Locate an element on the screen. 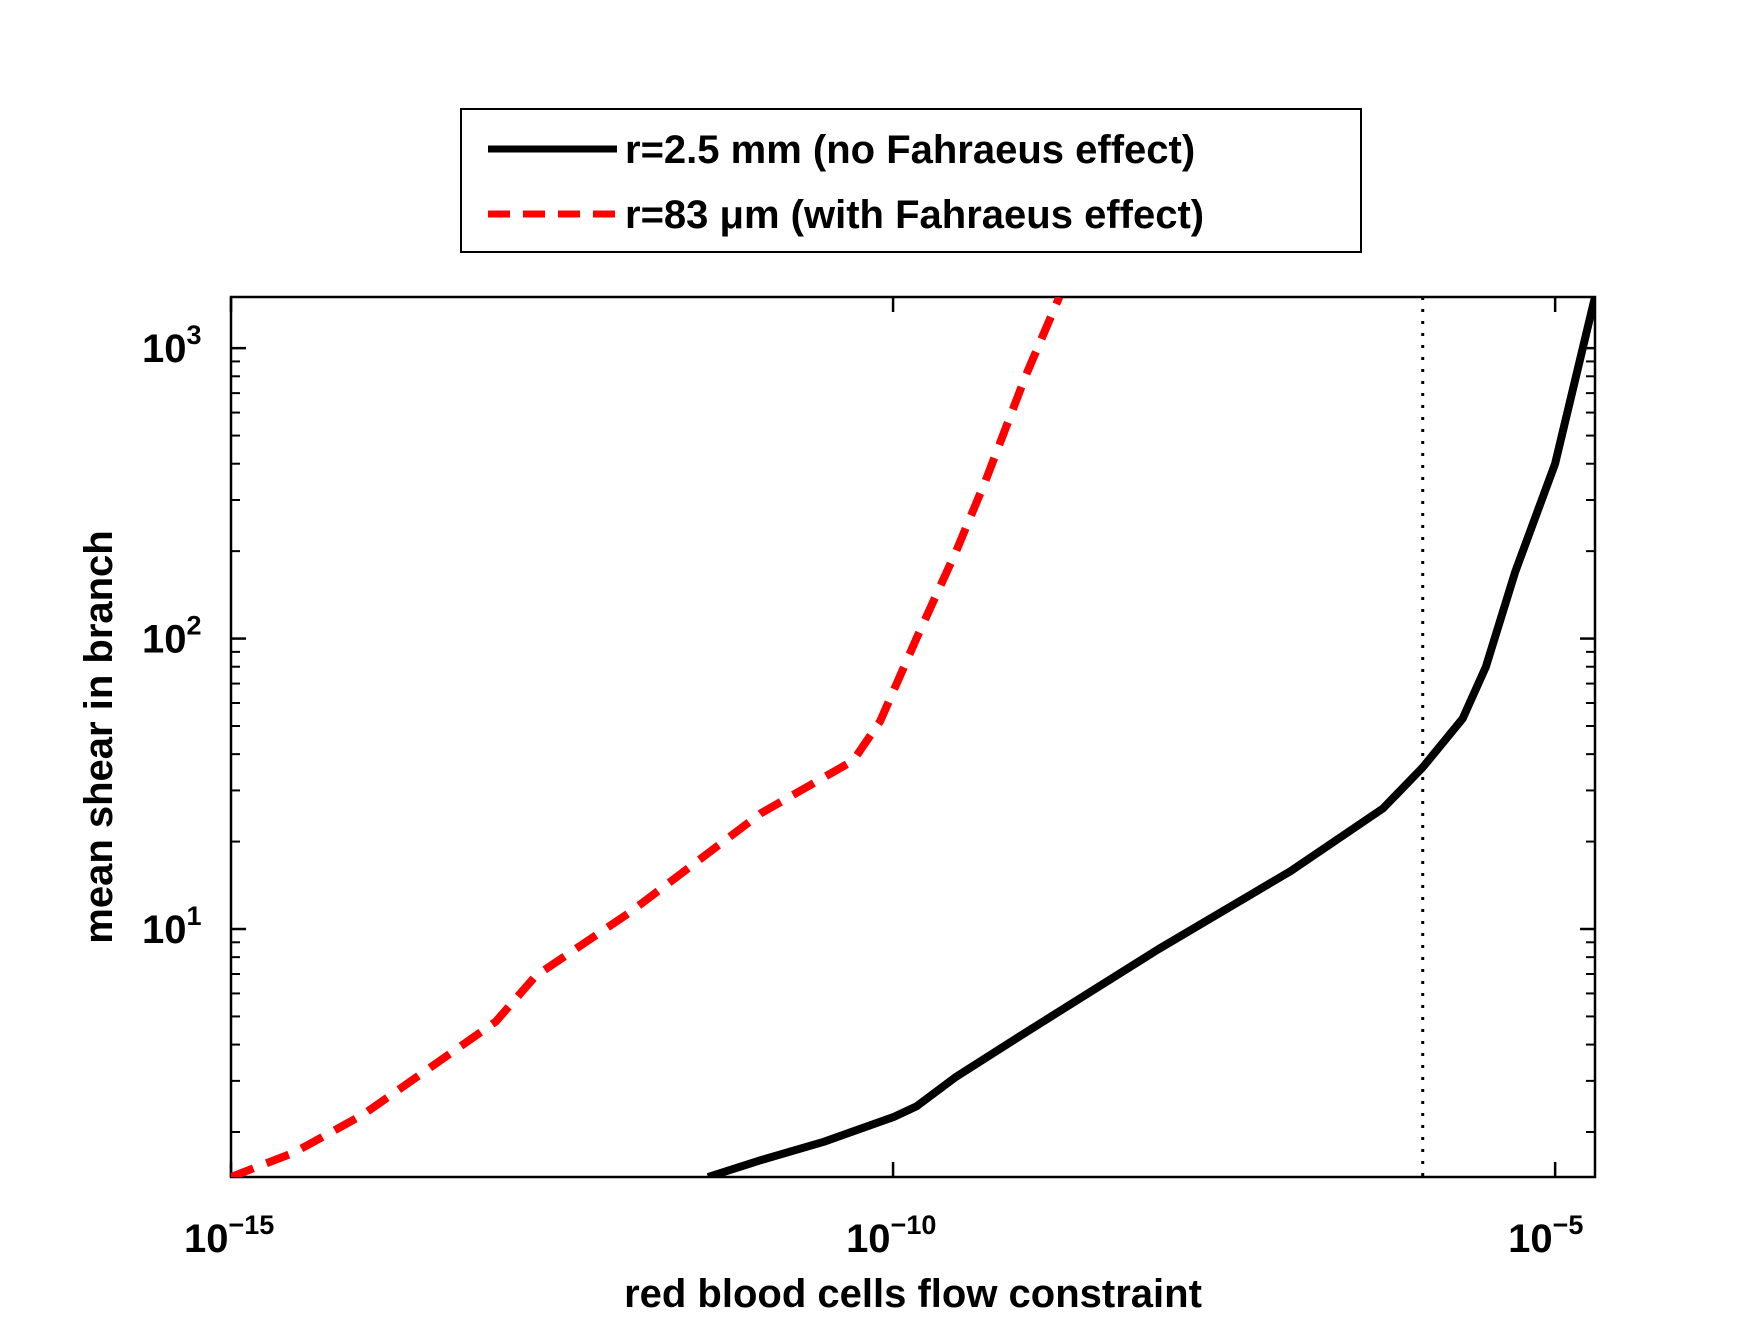  y-tick-label: 10³ is located at coordinates (172, 345).